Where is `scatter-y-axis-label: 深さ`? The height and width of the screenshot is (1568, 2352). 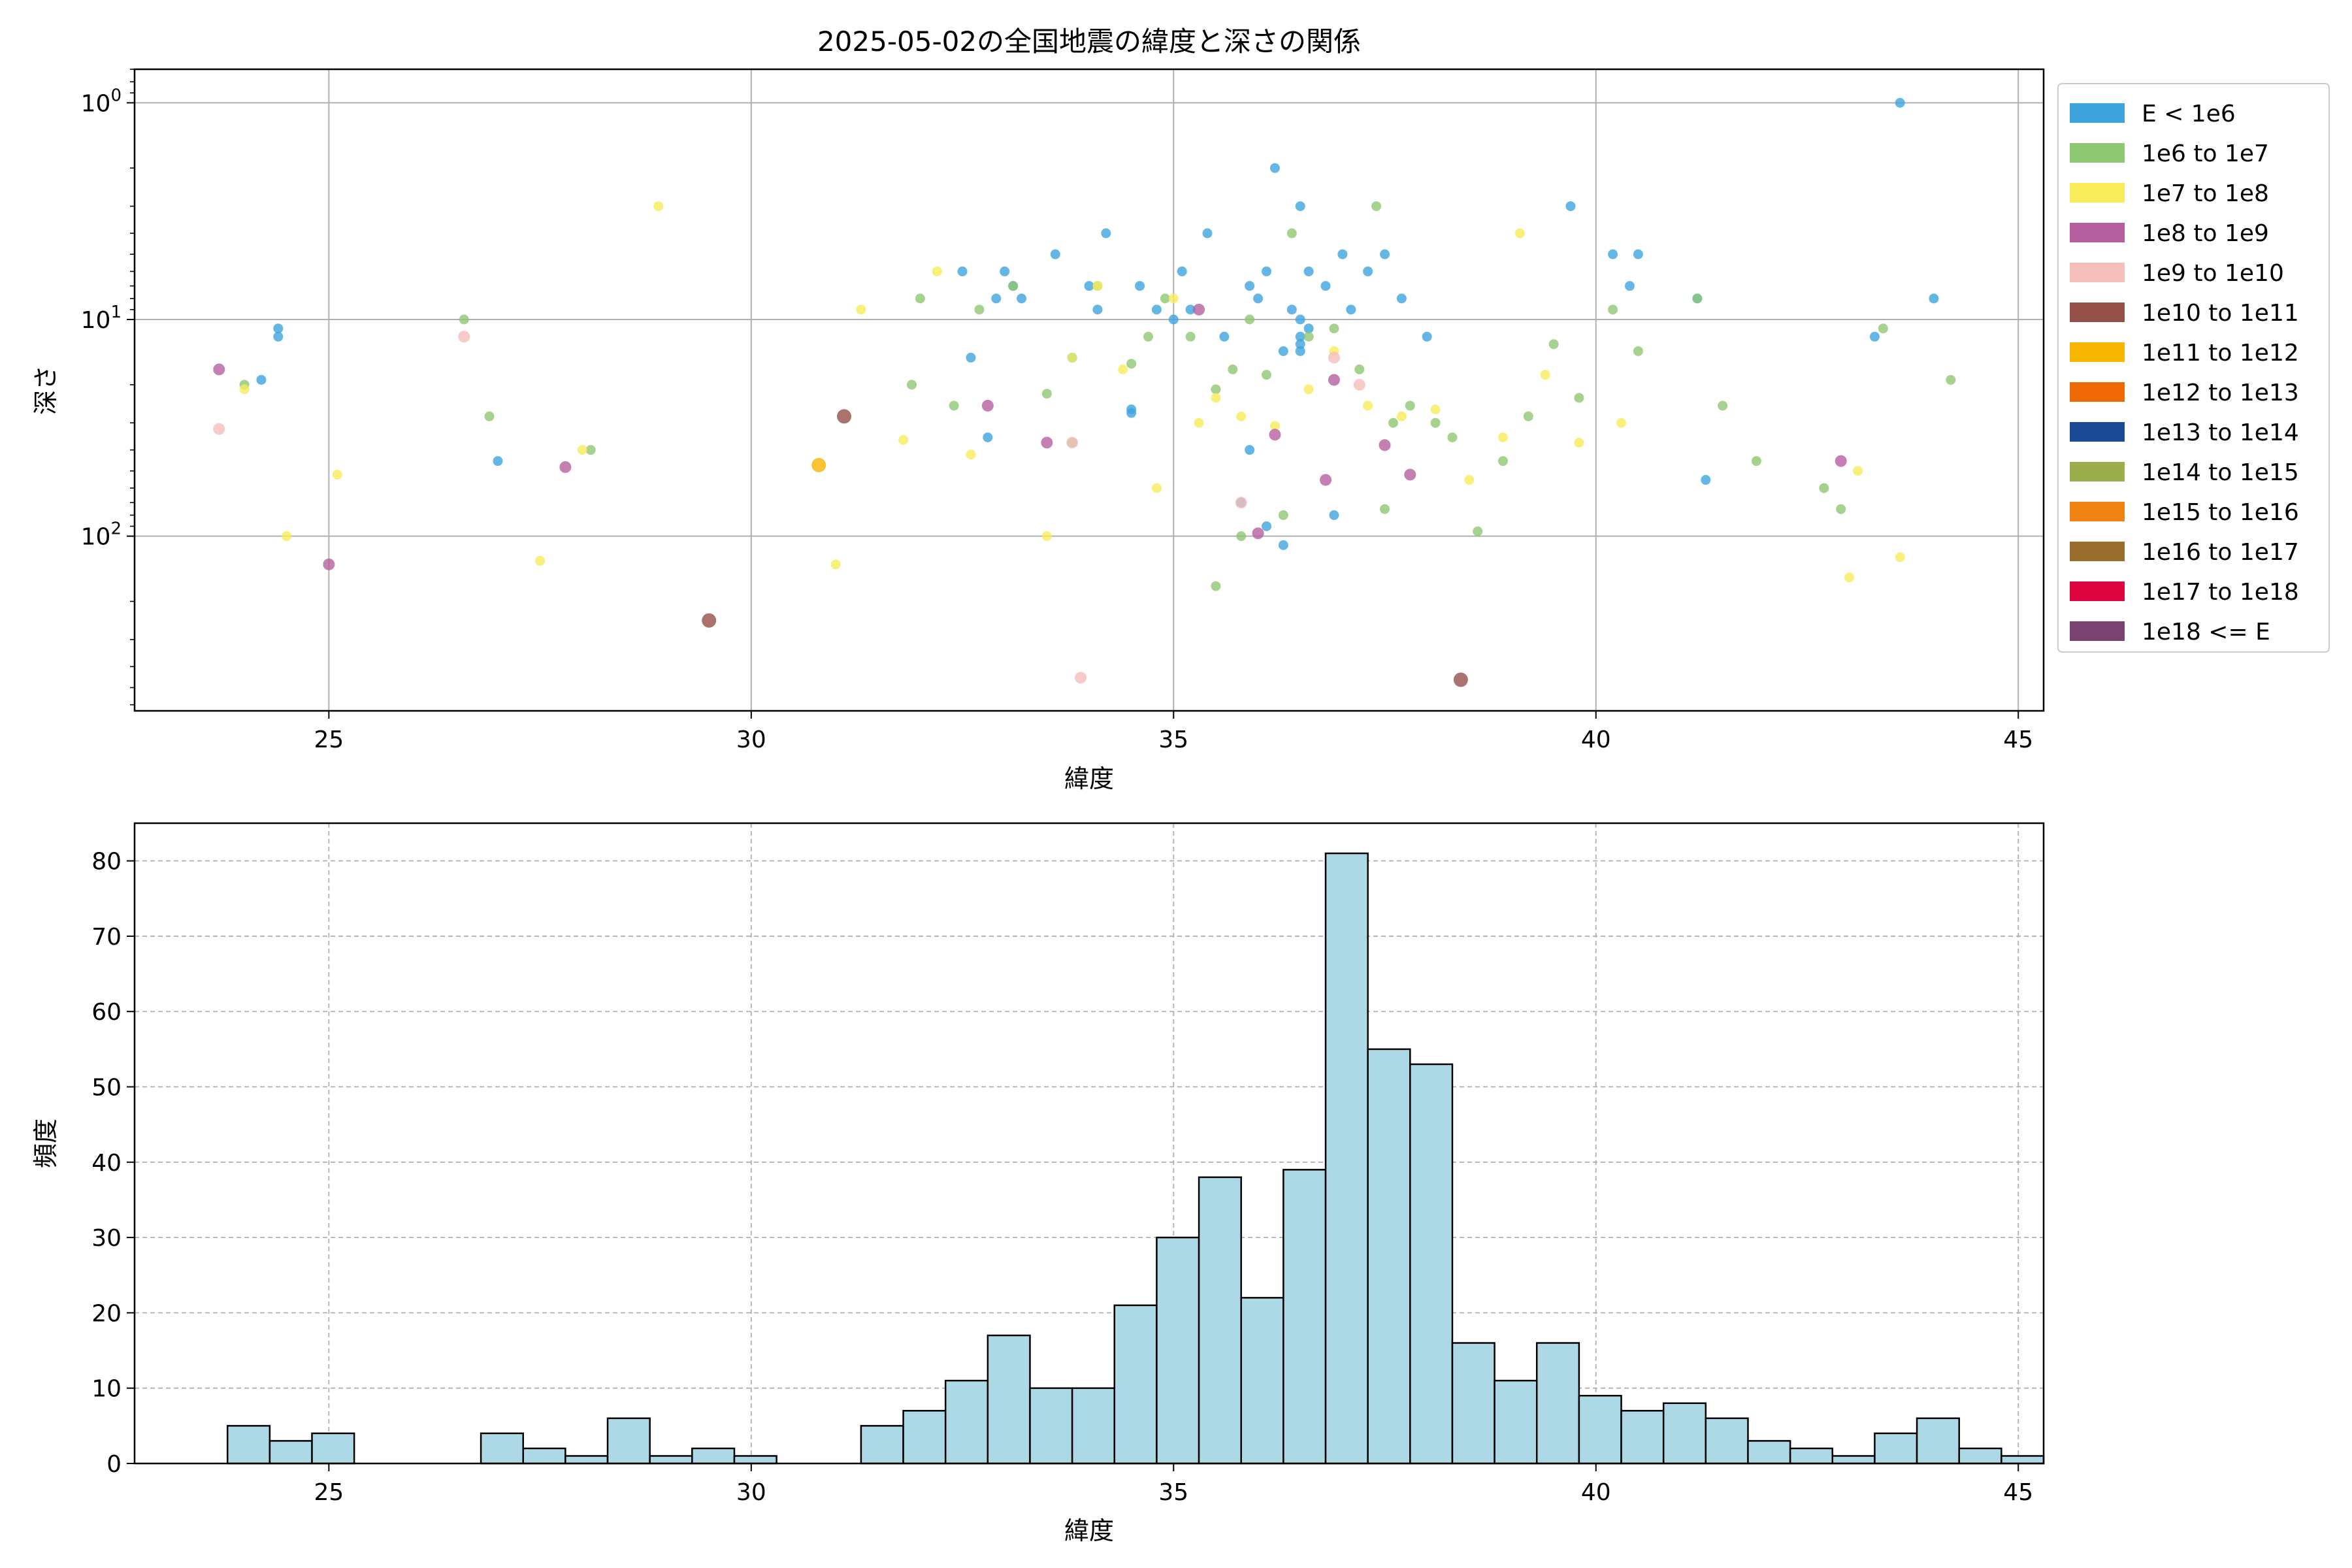 scatter-y-axis-label: 深さ is located at coordinates (45, 390).